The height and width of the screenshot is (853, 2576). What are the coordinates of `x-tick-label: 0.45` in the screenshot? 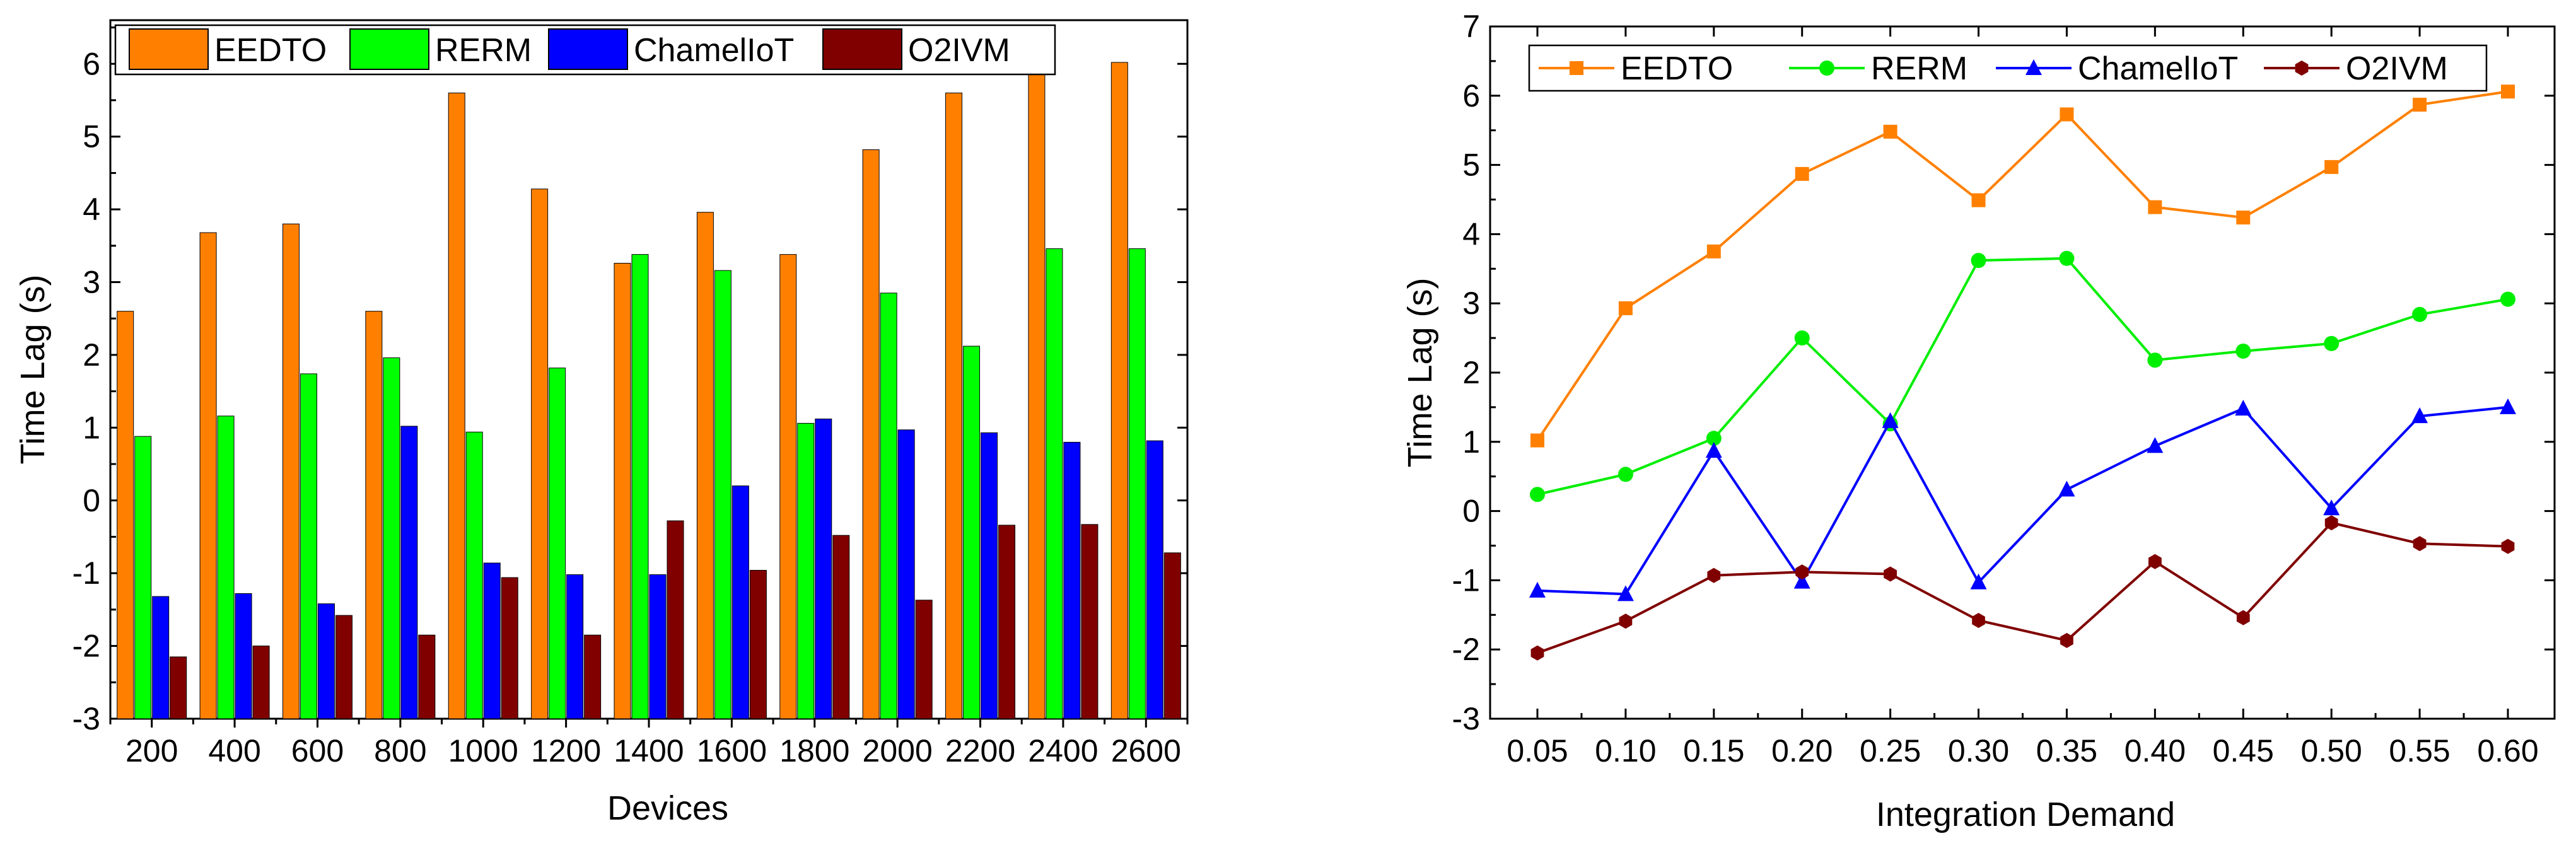 It's located at (2244, 751).